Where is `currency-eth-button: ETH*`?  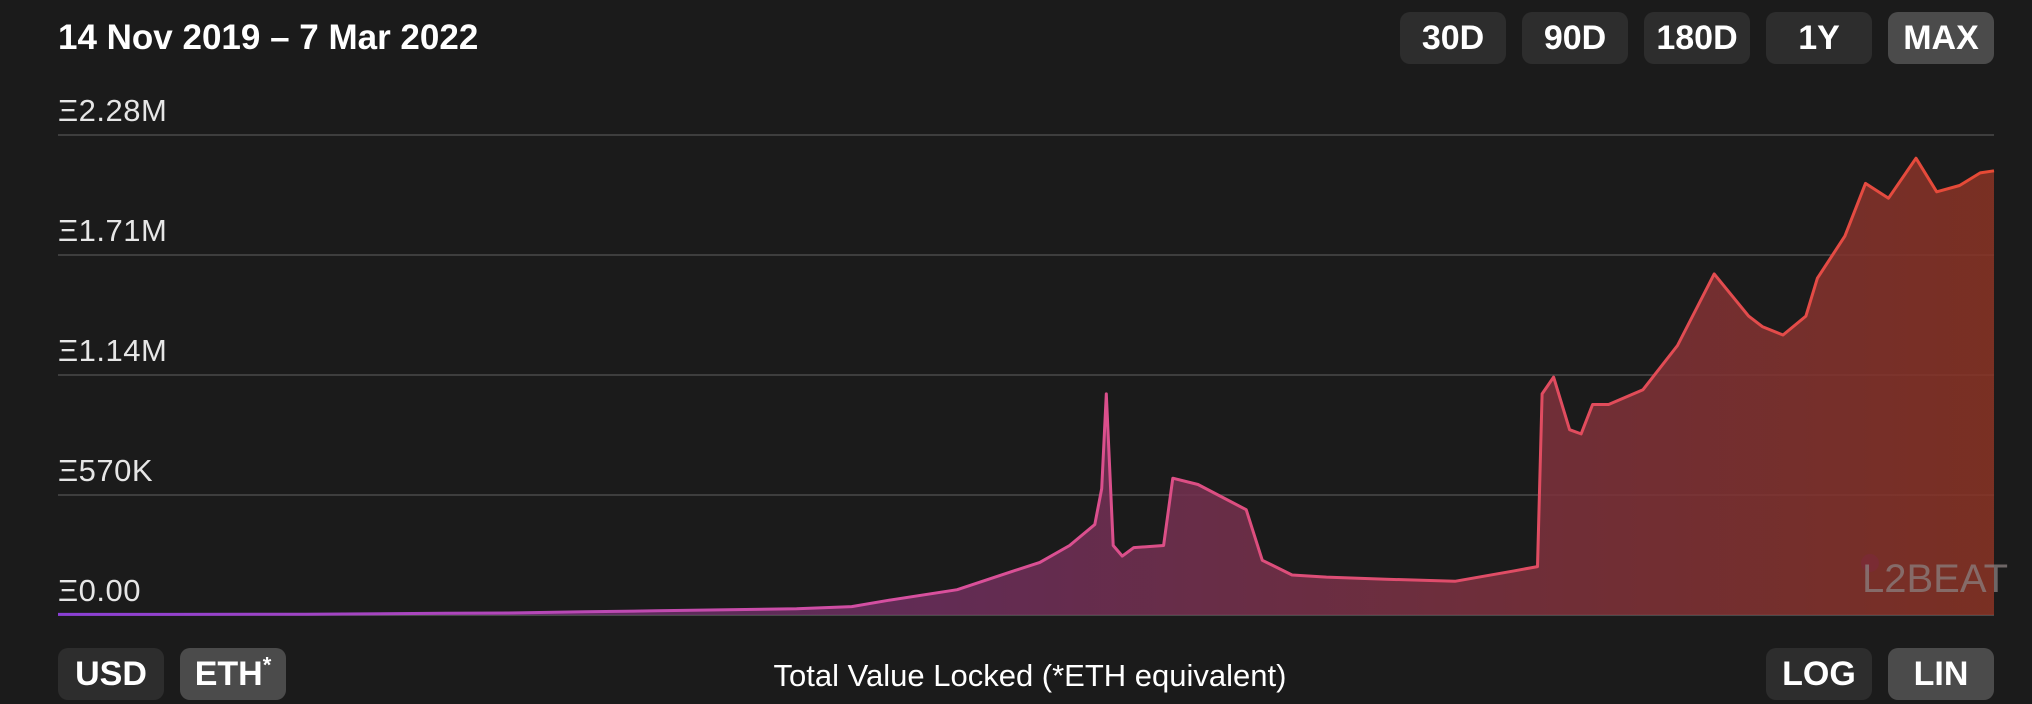 currency-eth-button: ETH* is located at coordinates (233, 674).